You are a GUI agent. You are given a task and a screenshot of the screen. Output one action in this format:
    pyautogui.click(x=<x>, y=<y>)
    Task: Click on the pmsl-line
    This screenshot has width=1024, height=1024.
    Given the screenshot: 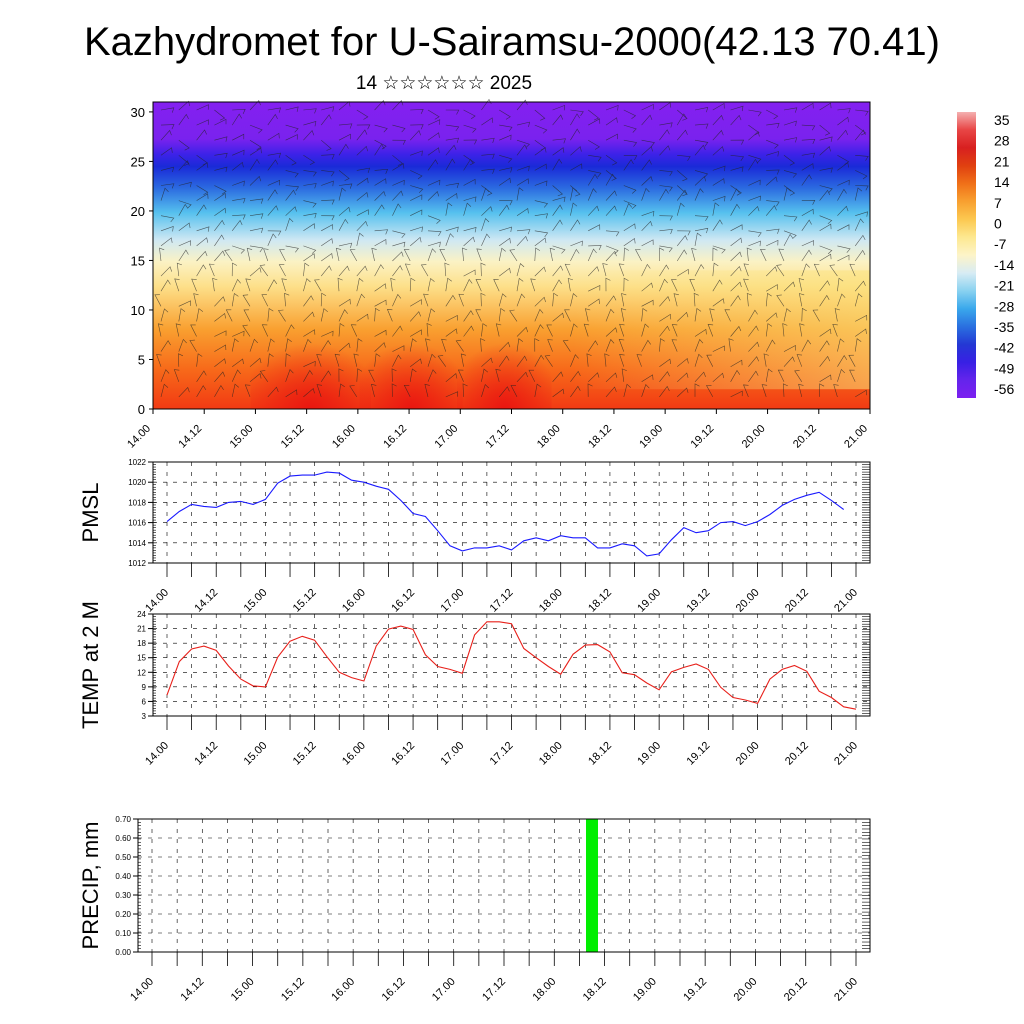 What is the action you would take?
    pyautogui.click(x=505, y=514)
    